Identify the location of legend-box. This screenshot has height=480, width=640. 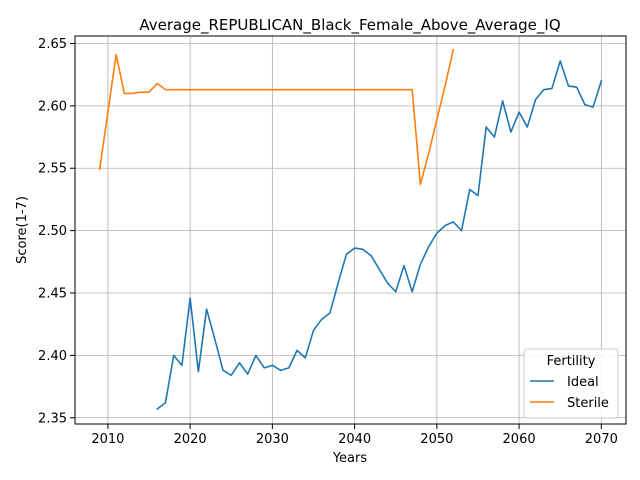
(571, 383).